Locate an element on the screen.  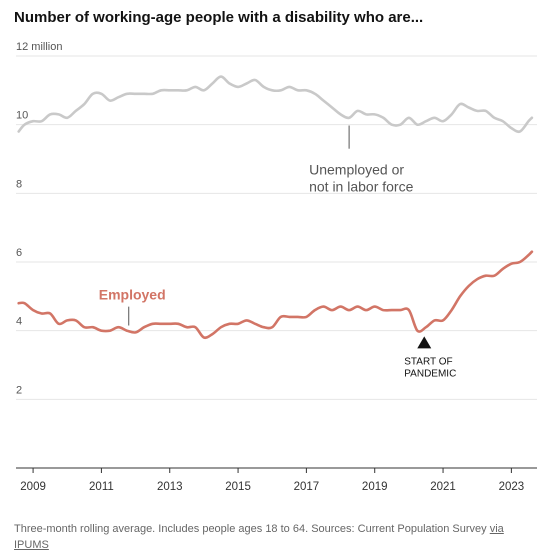
x-tick-label-2019: 2019 is located at coordinates (375, 487).